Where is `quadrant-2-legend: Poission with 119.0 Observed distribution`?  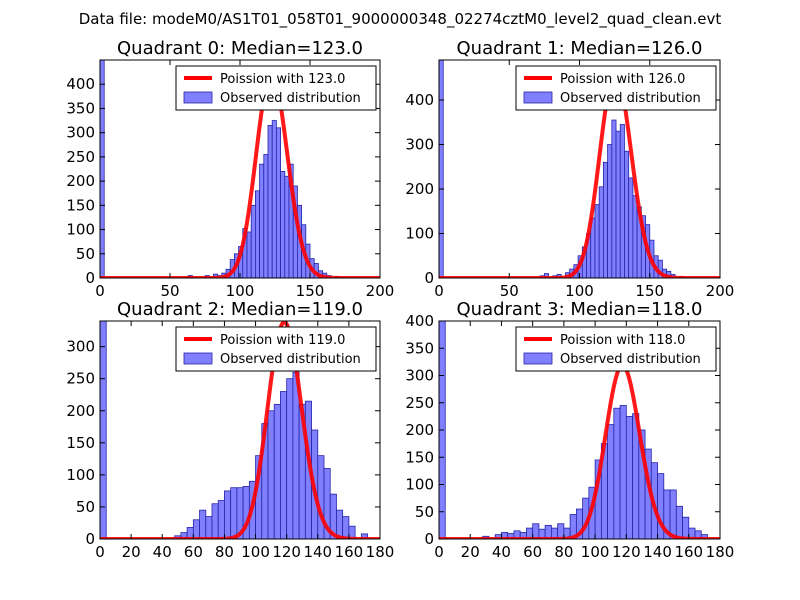
quadrant-2-legend: Poission with 119.0 Observed distribution is located at coordinates (276, 349).